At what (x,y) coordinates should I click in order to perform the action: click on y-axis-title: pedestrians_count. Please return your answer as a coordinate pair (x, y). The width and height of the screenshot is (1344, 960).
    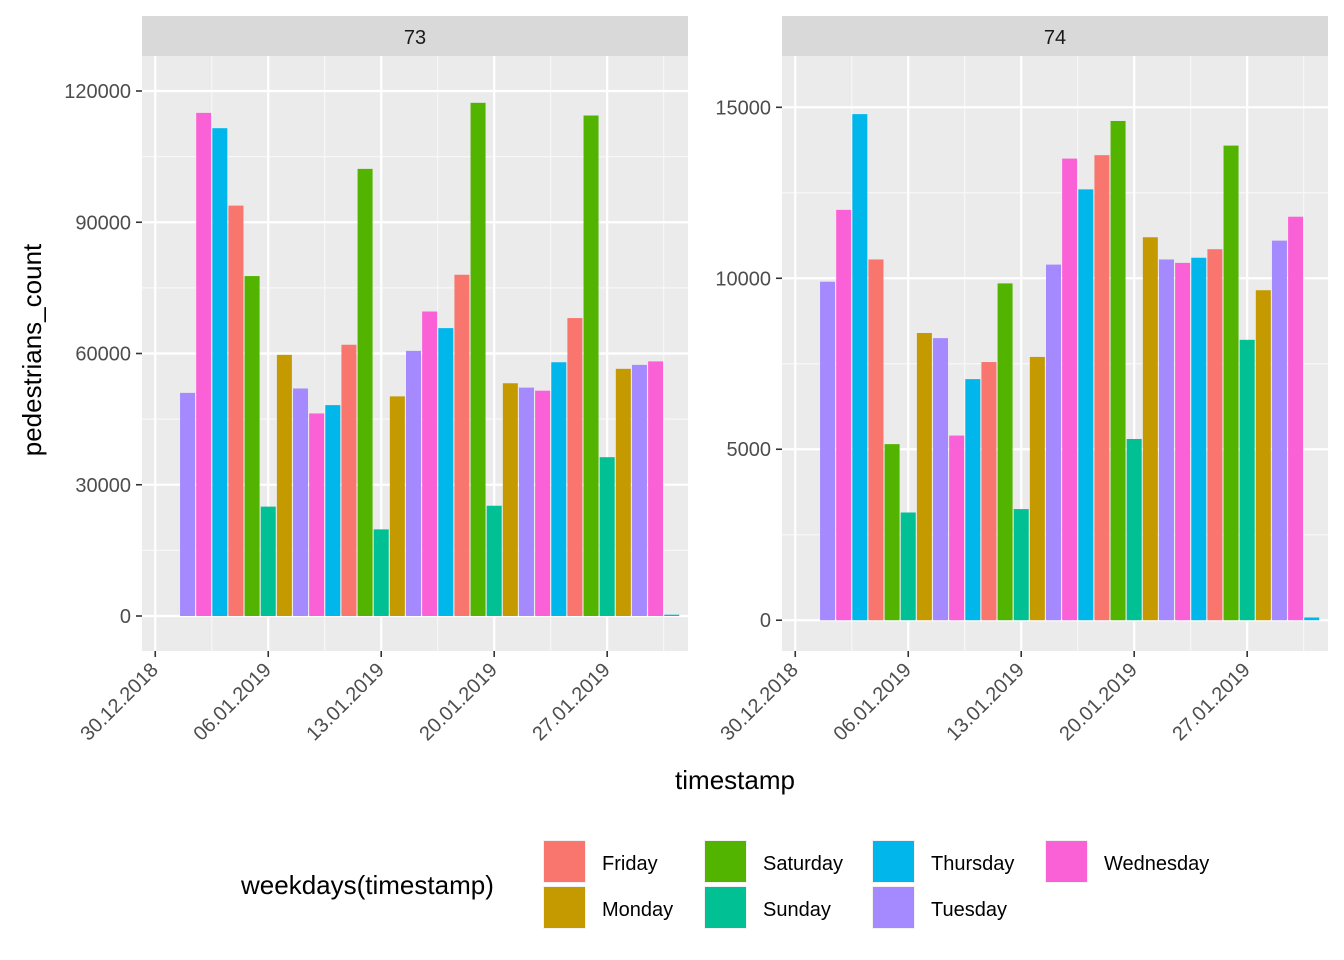
    Looking at the image, I should click on (32, 349).